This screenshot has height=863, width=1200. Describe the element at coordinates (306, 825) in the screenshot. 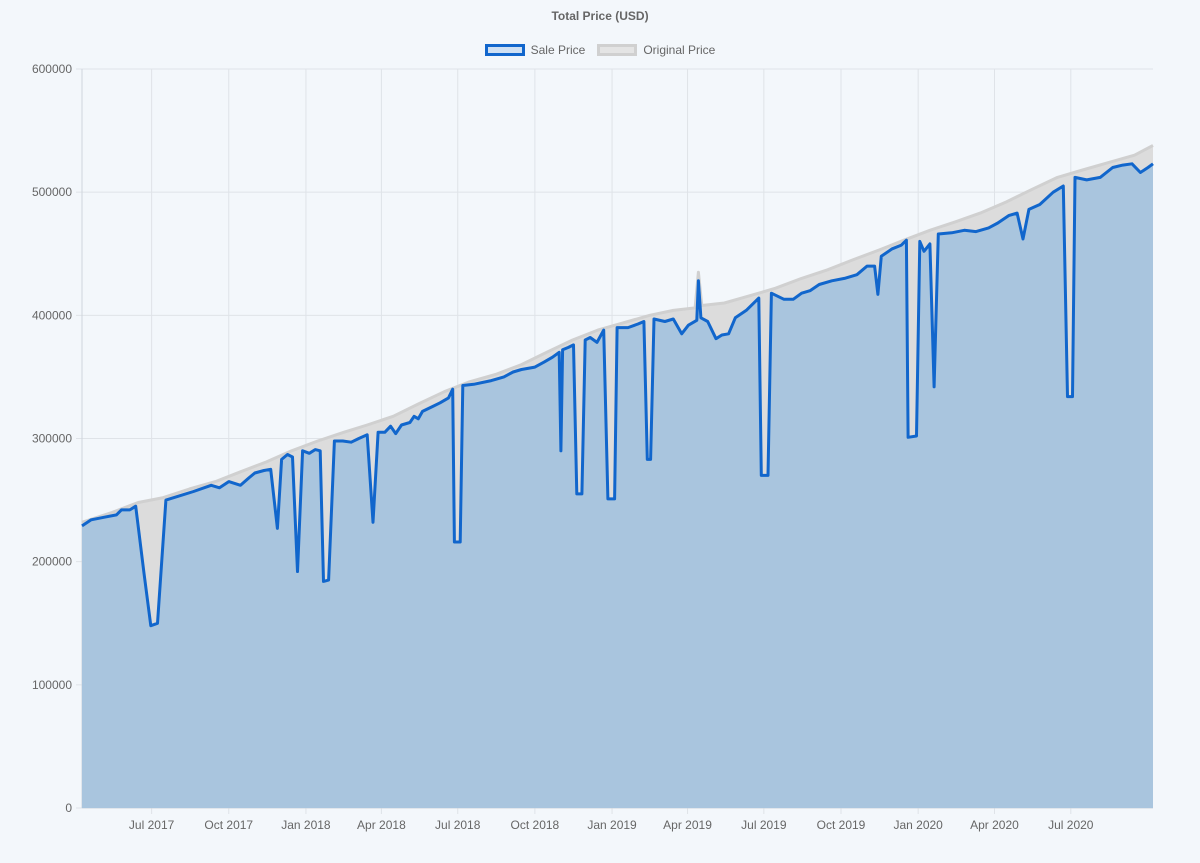

I see `x-tick-label: Jan 2018` at that location.